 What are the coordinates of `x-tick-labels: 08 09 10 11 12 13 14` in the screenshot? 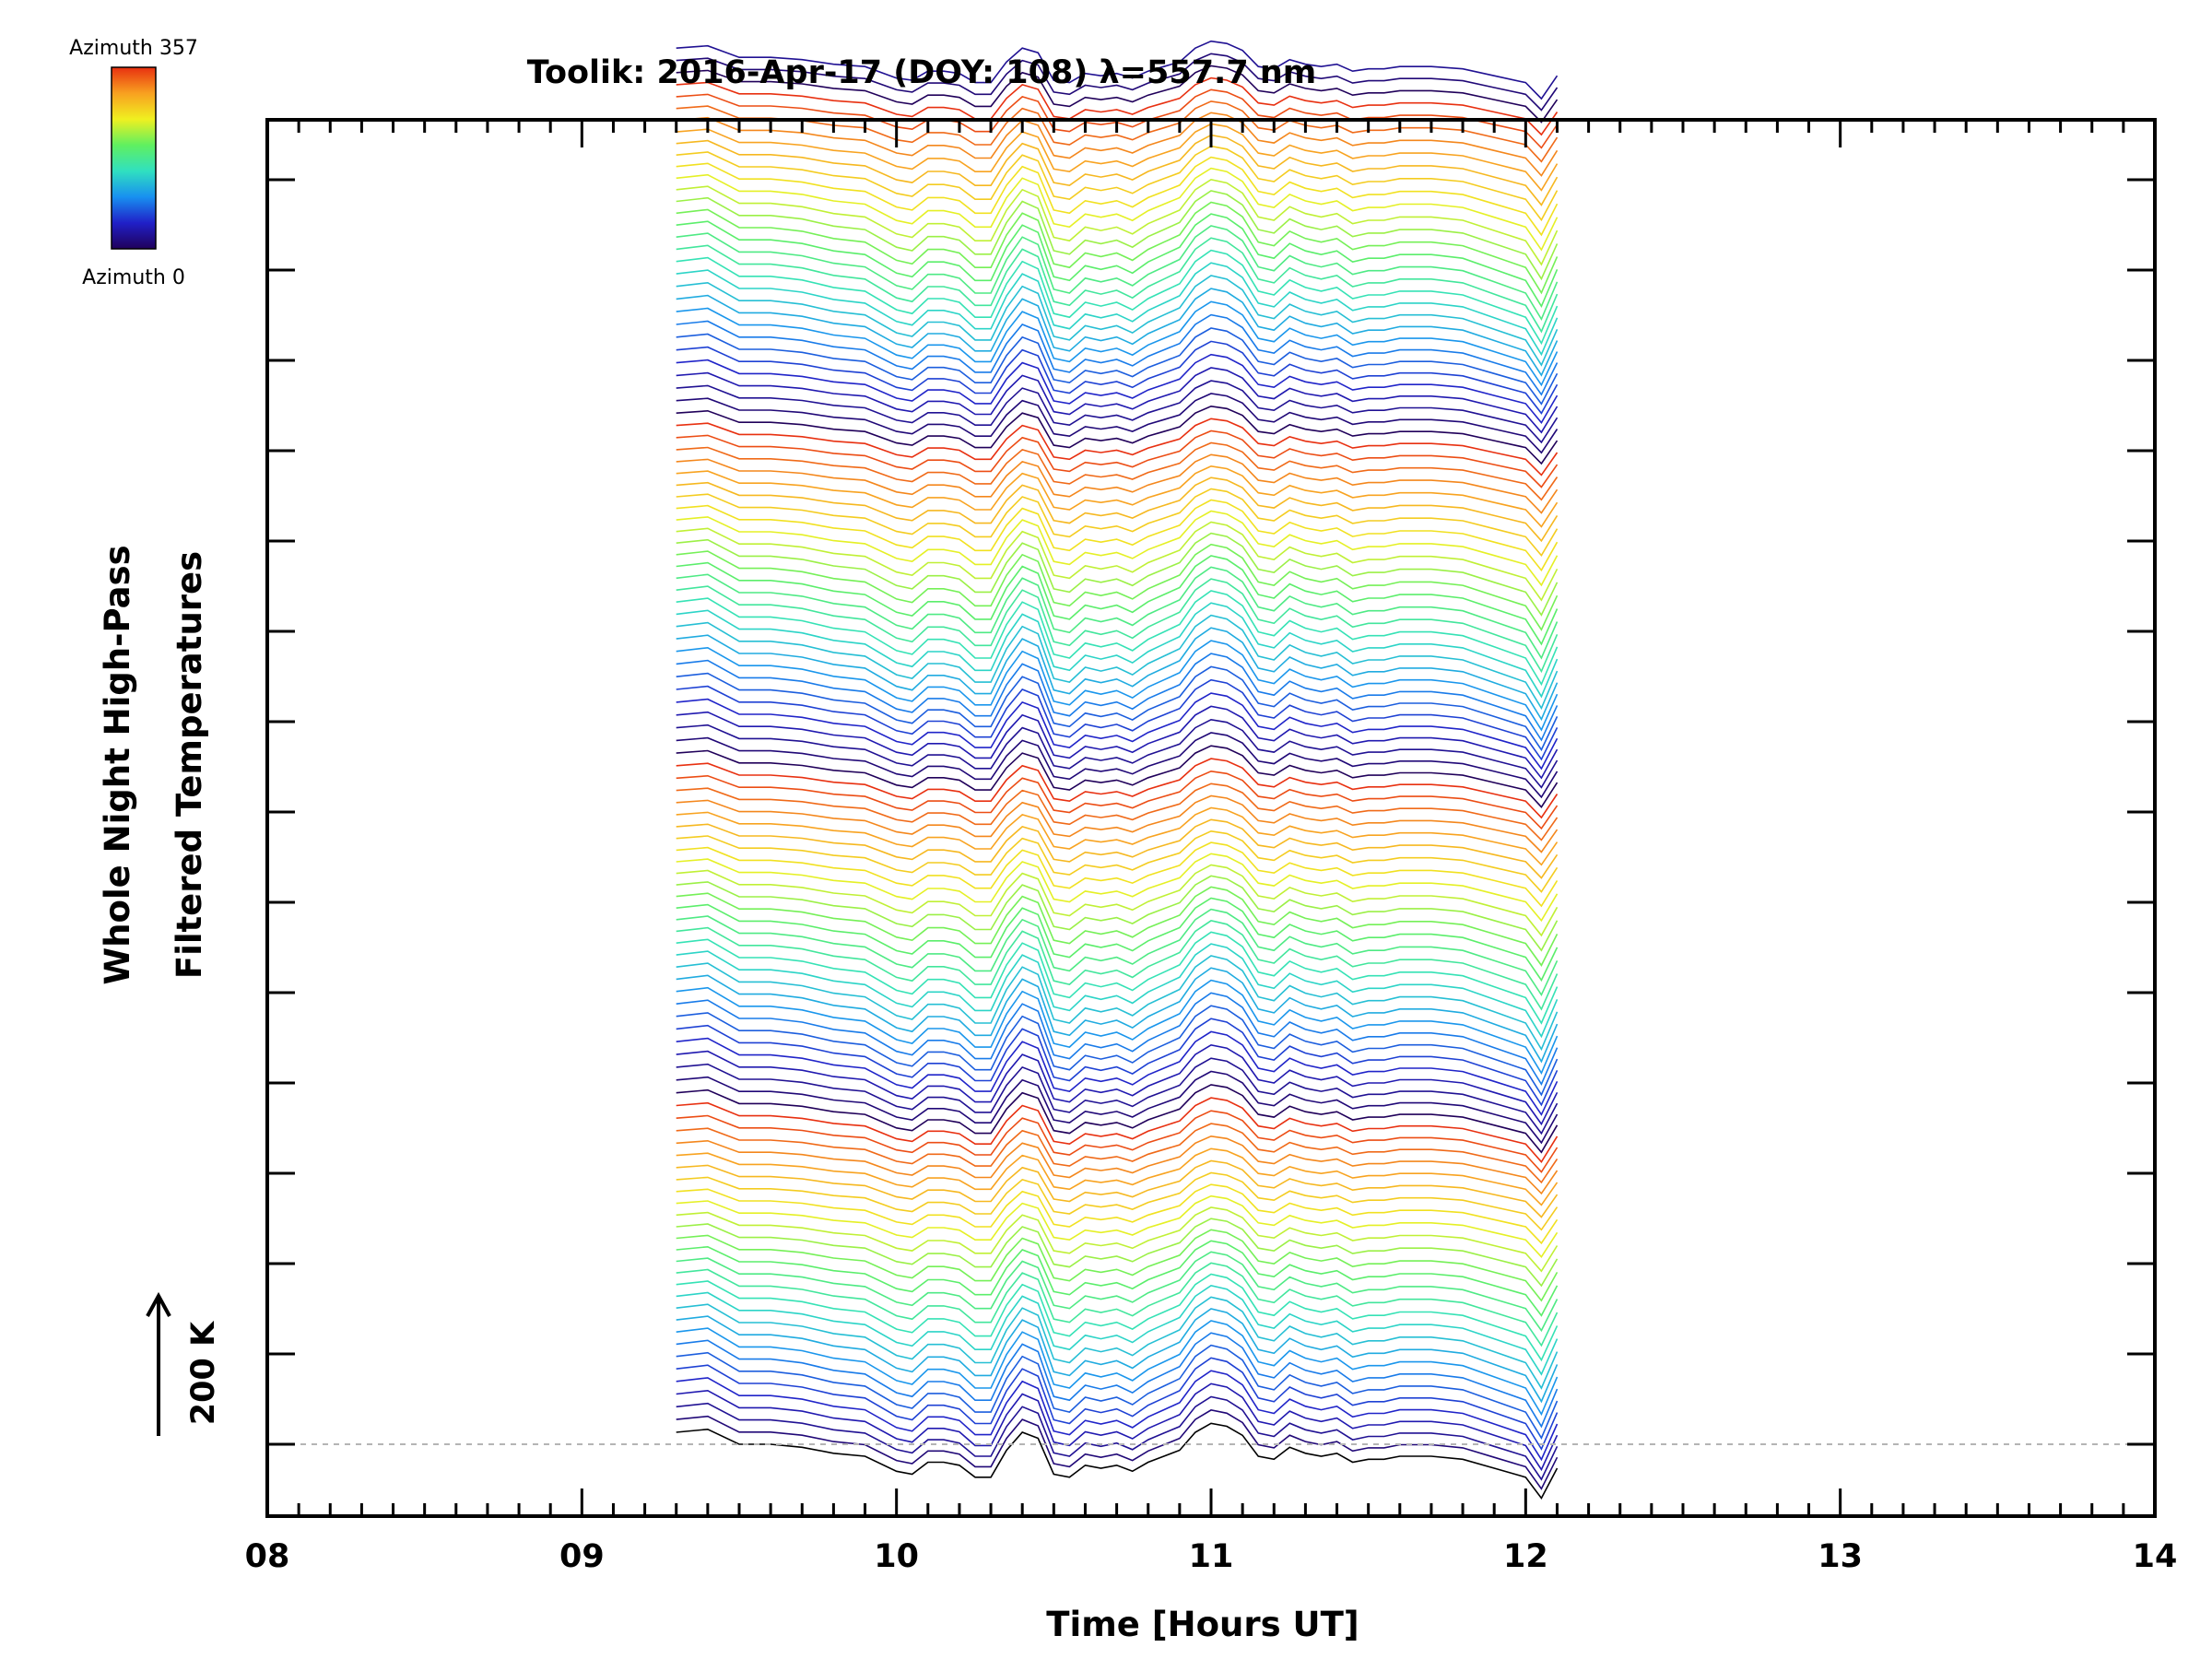 It's located at (1211, 1556).